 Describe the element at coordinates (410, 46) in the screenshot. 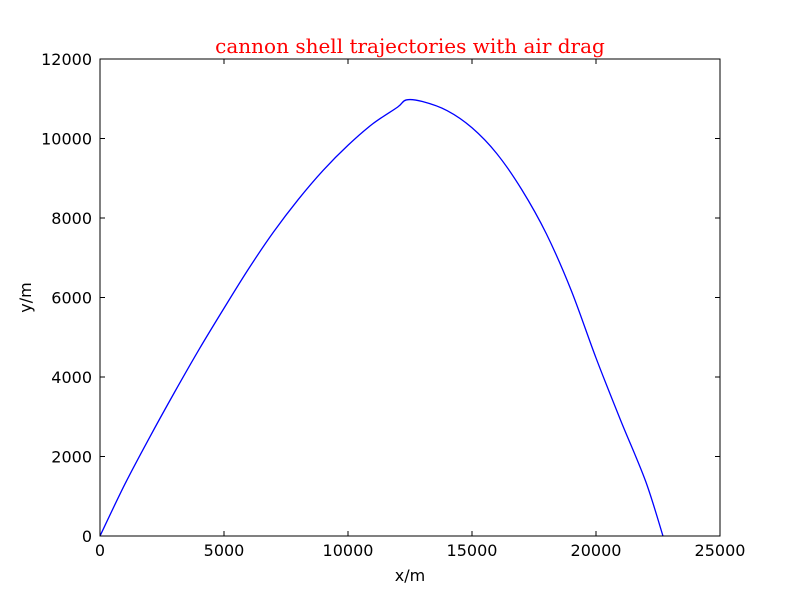

I see `chart-title: cannon shell trajectories with air drag` at that location.